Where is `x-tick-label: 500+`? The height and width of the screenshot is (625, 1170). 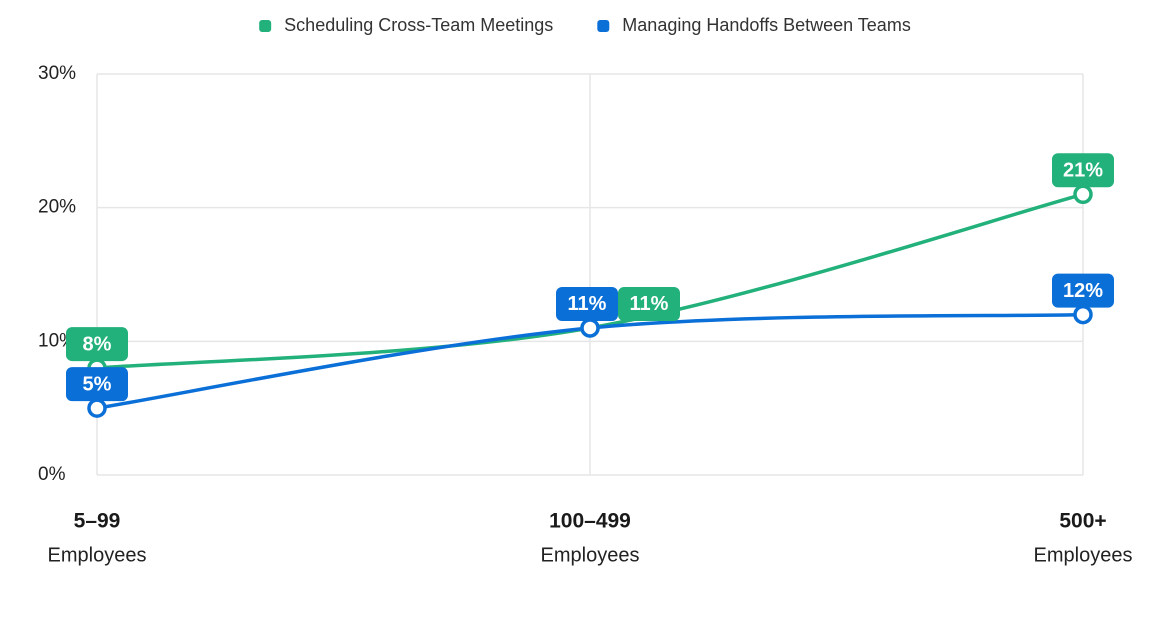
x-tick-label: 500+ is located at coordinates (1082, 521).